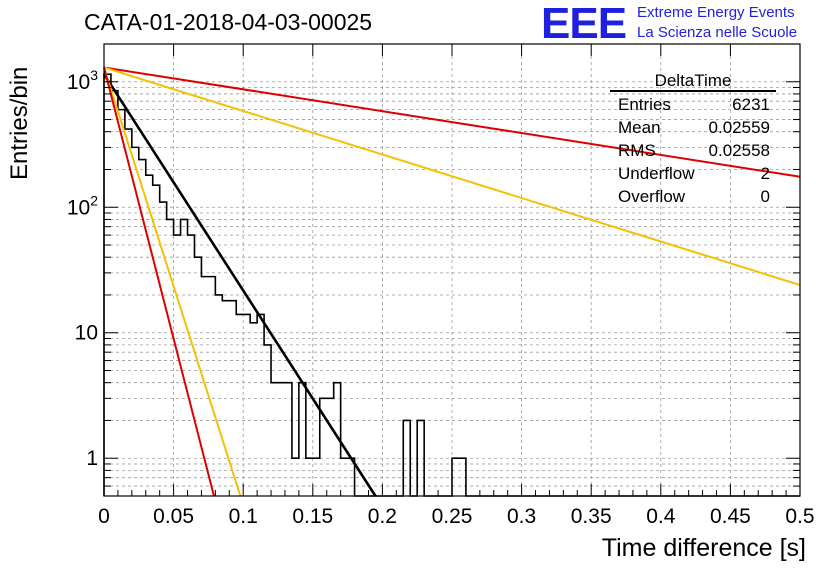  I want to click on plot-title: CATA-01-2018-04-03-00025, so click(228, 22).